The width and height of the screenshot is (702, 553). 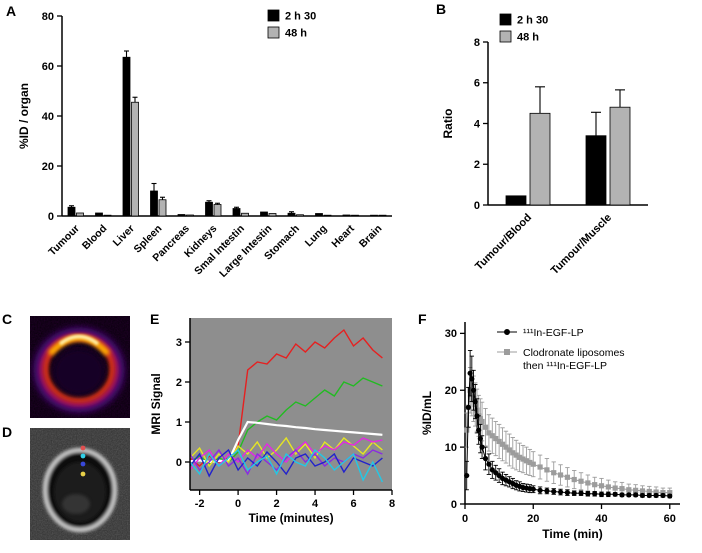 What do you see at coordinates (179, 343) in the screenshot?
I see `svg-text: 3` at bounding box center [179, 343].